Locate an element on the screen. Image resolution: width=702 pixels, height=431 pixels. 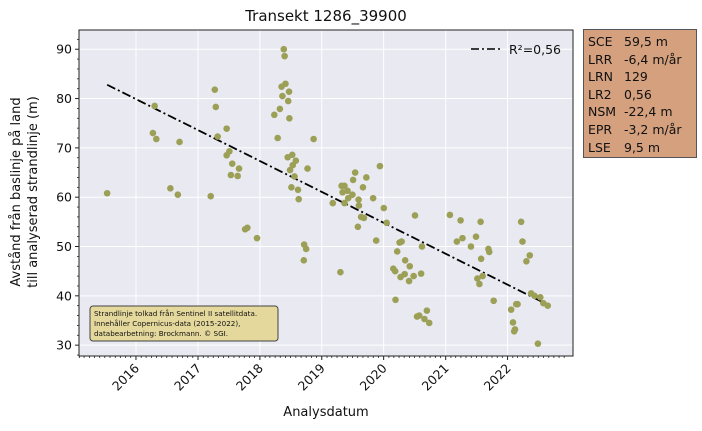
y-tick-label: 90 is located at coordinates (64, 49).